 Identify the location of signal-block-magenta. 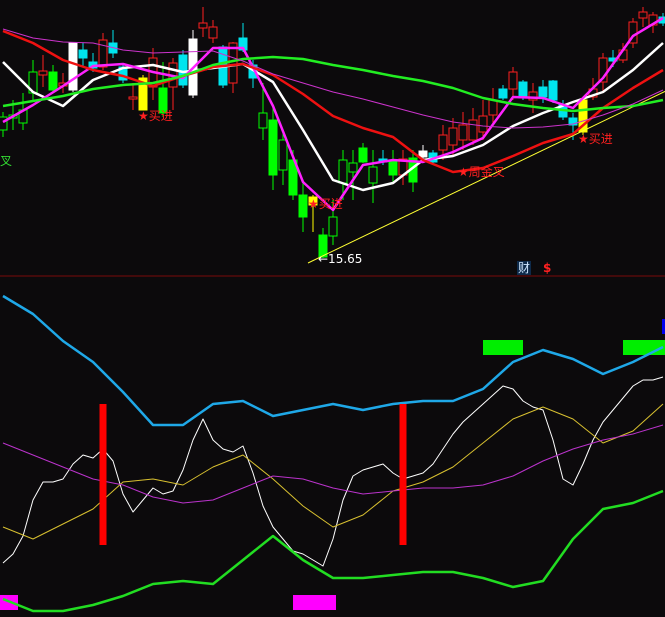
(314, 602).